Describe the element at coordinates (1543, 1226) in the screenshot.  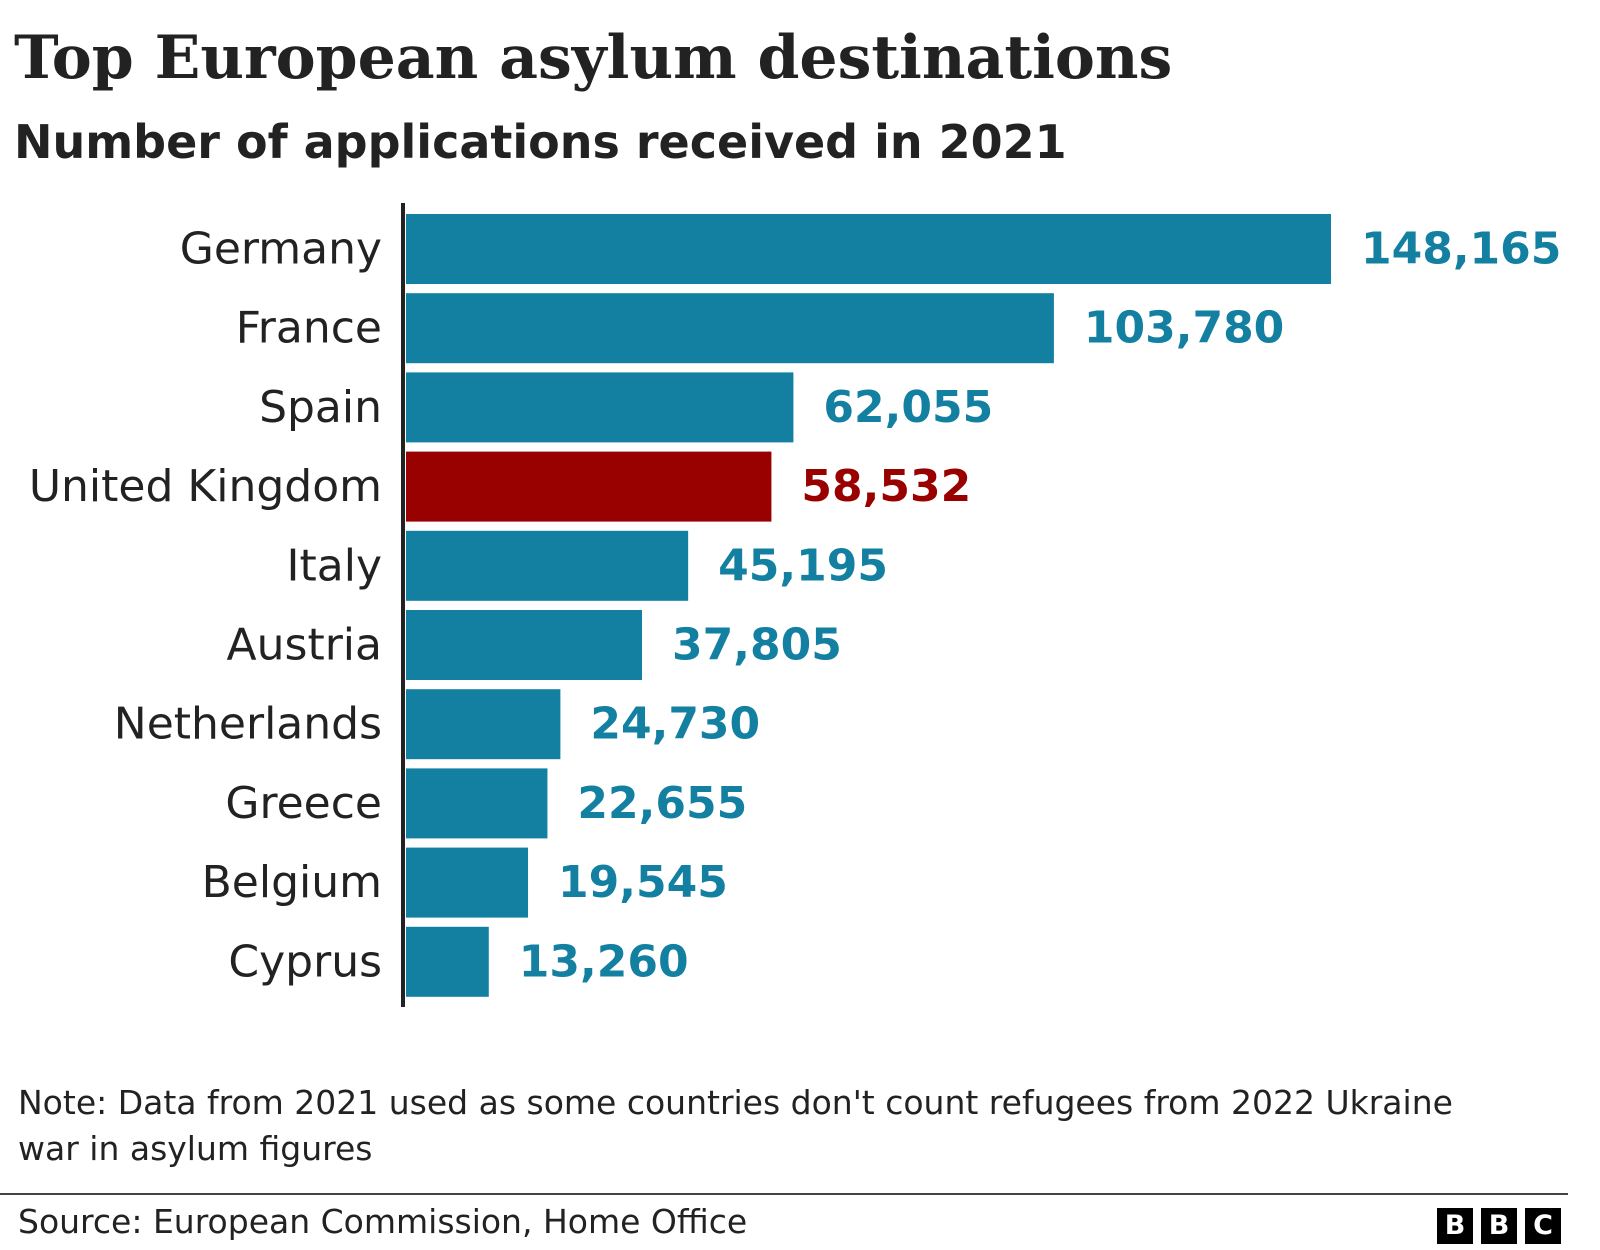
I see `bbc-logo-block-3: C` at that location.